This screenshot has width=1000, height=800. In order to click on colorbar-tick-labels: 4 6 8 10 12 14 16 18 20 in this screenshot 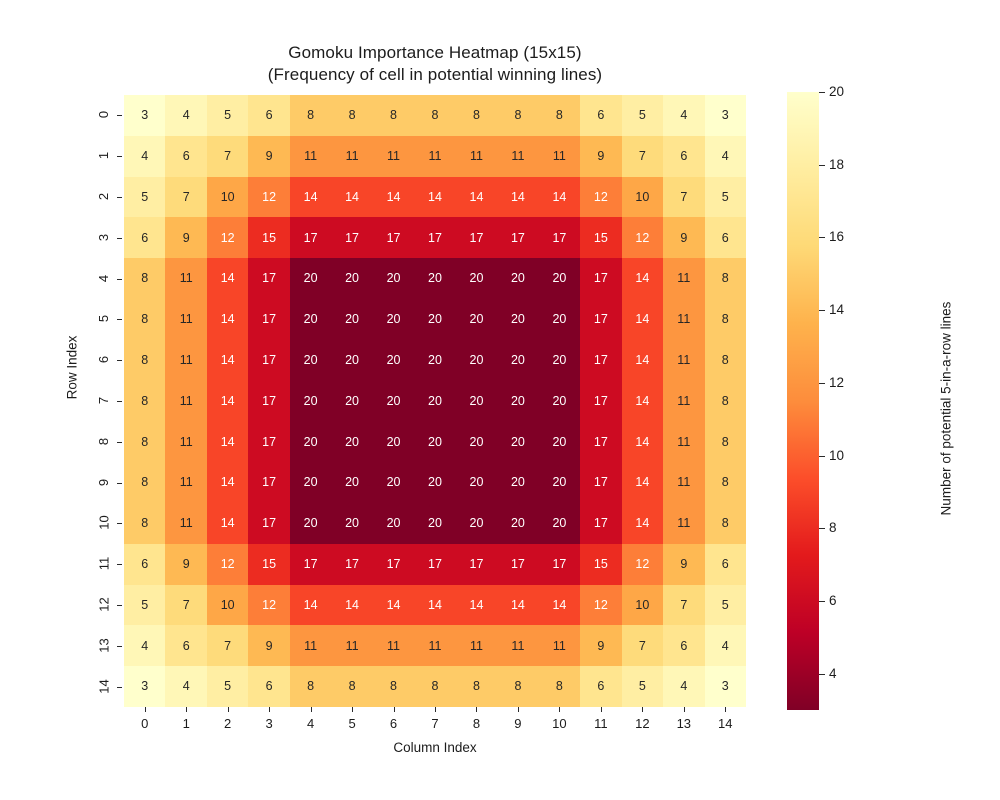, I will do `click(844, 397)`.